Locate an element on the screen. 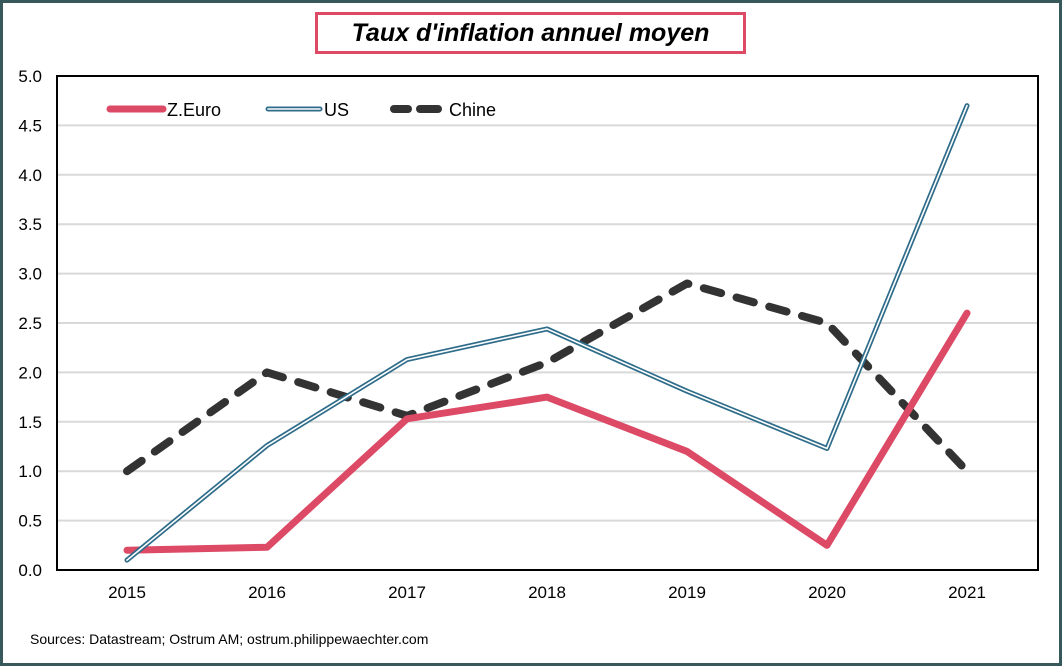  chart-title: Taux d'inflation annuel moyen is located at coordinates (530, 32).